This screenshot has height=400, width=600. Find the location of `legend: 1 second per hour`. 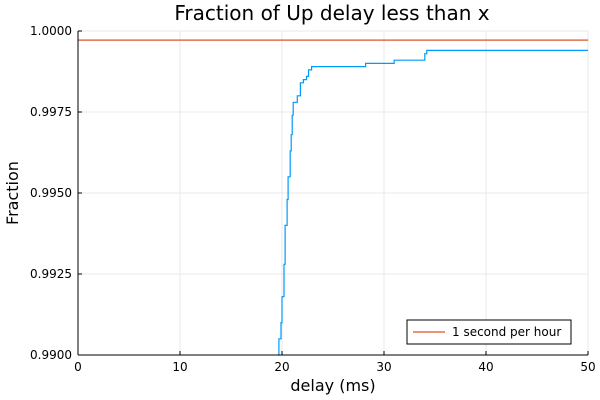

legend: 1 second per hour is located at coordinates (489, 332).